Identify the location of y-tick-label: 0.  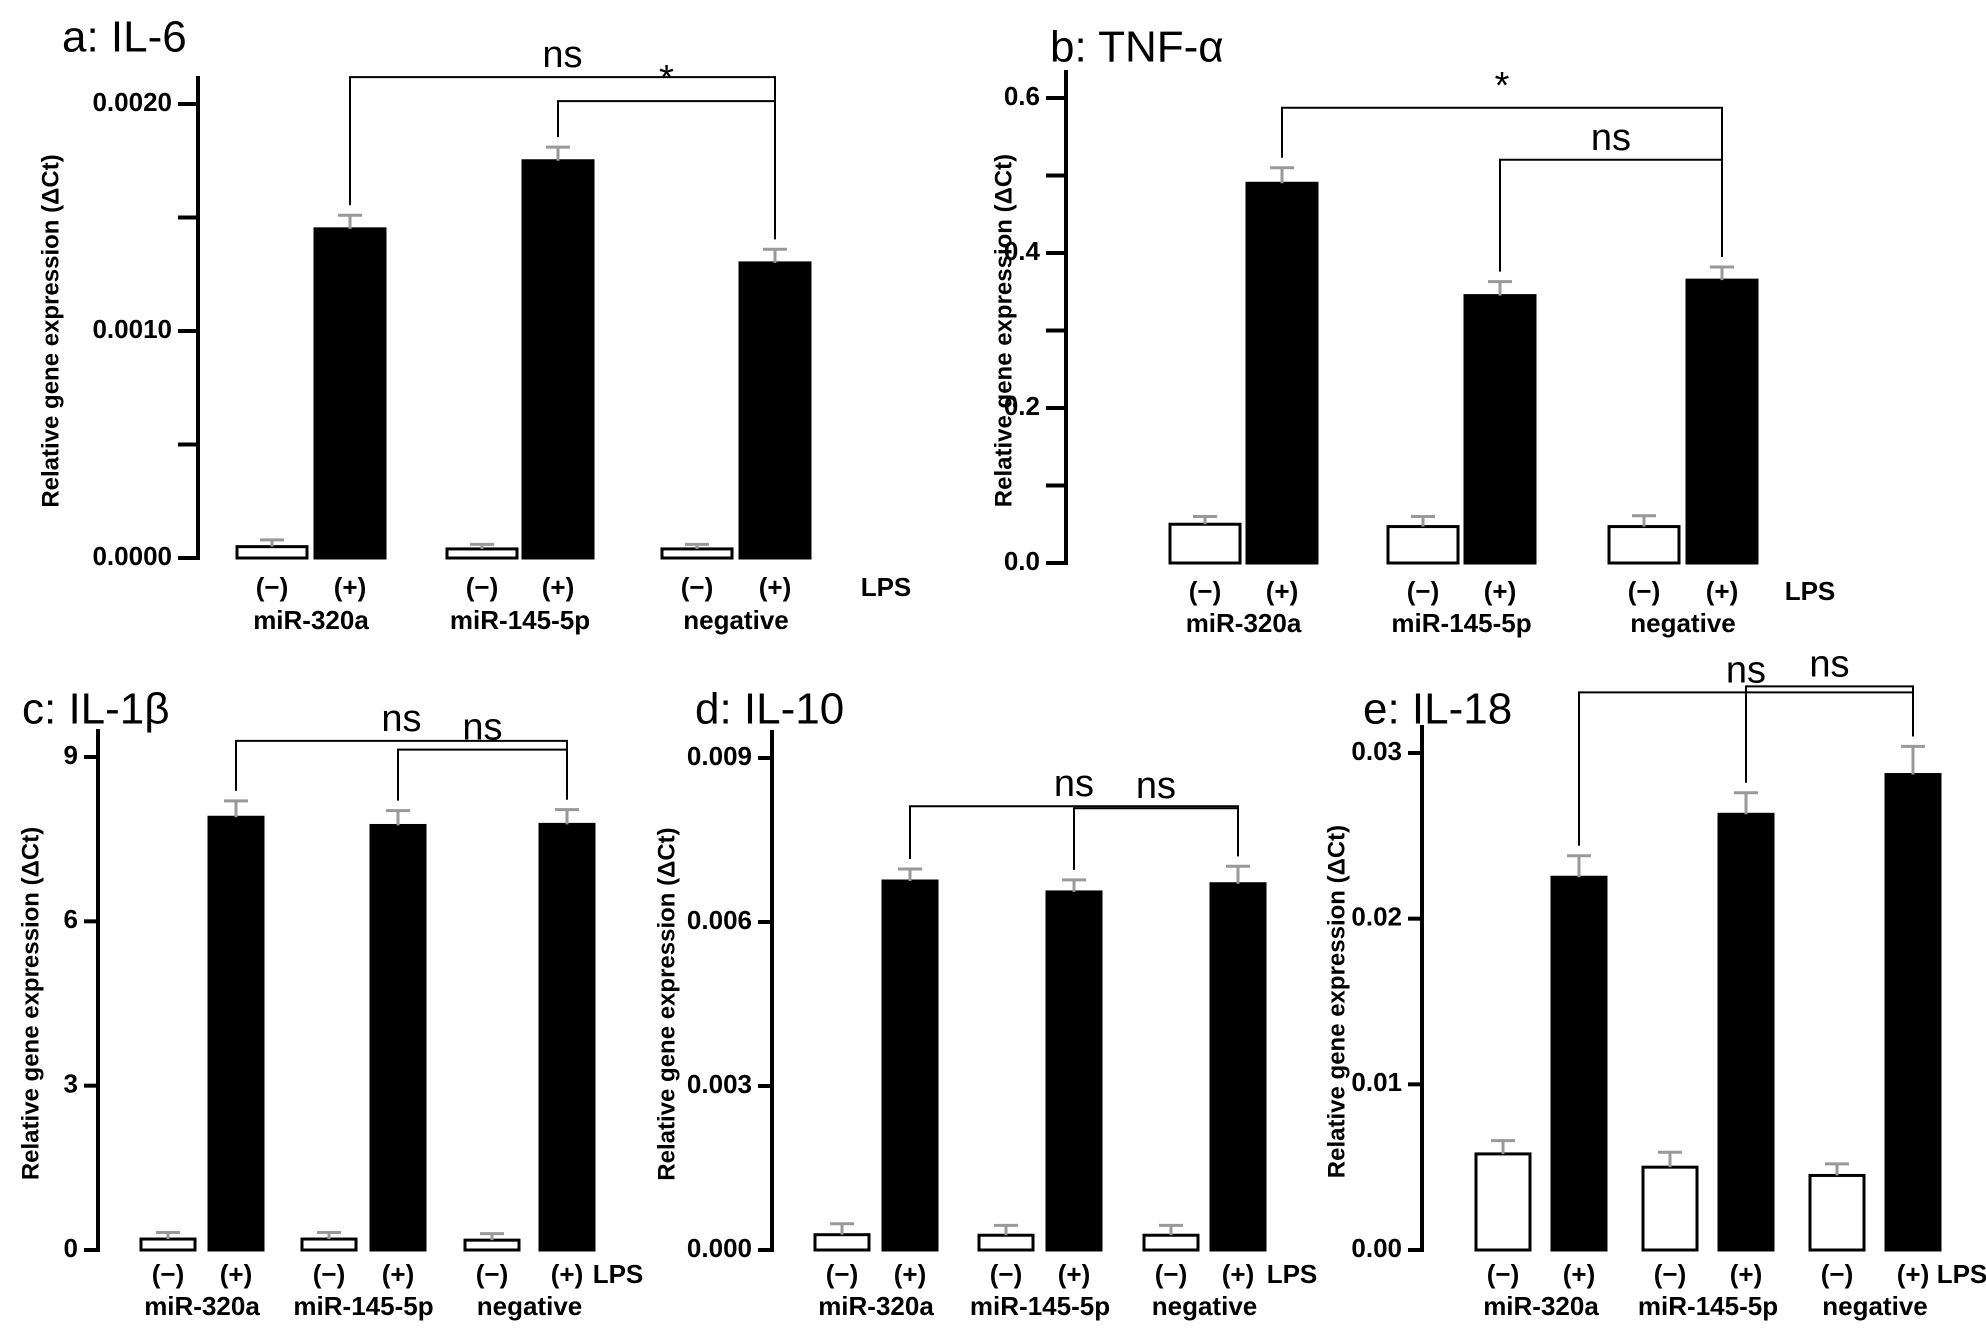
(71, 1248).